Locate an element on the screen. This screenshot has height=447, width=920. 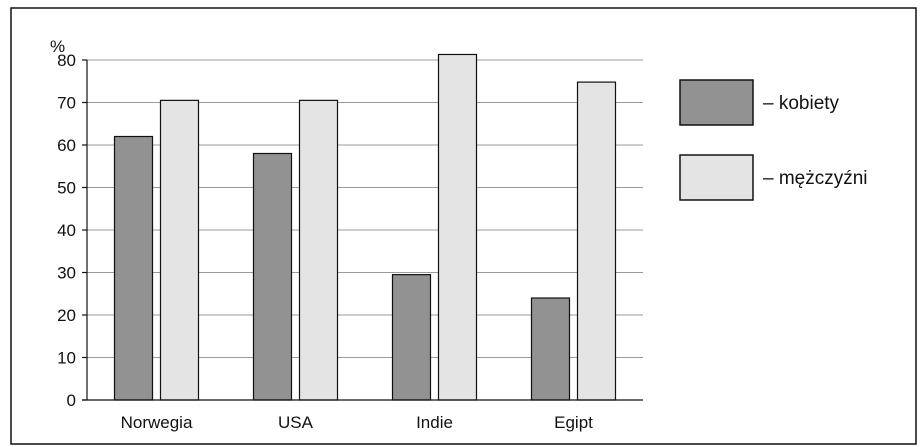
x-axis-ticks: Norwegia USA Indie Egipt is located at coordinates (357, 422).